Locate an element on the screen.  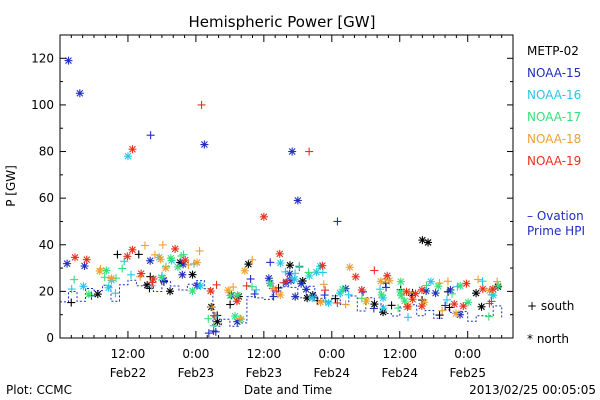
north-marker-label: * north is located at coordinates (548, 339).